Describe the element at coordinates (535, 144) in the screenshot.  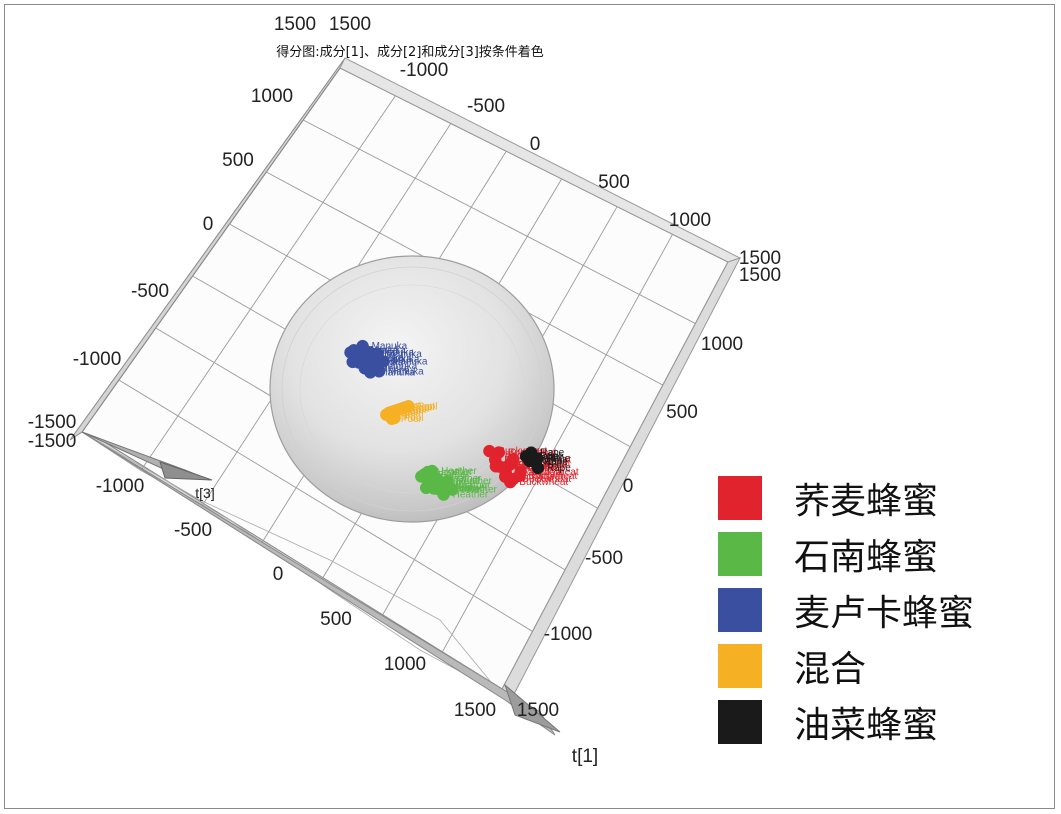
I see `tick-label-top-edge: 0` at that location.